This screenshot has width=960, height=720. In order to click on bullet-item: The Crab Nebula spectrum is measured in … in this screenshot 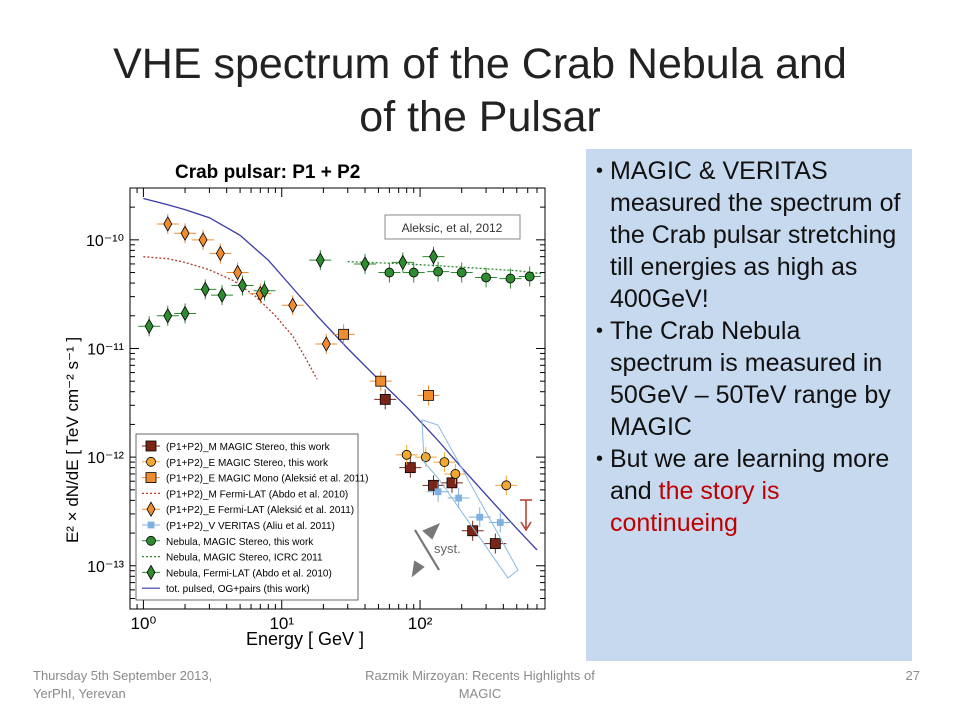, I will do `click(751, 379)`.